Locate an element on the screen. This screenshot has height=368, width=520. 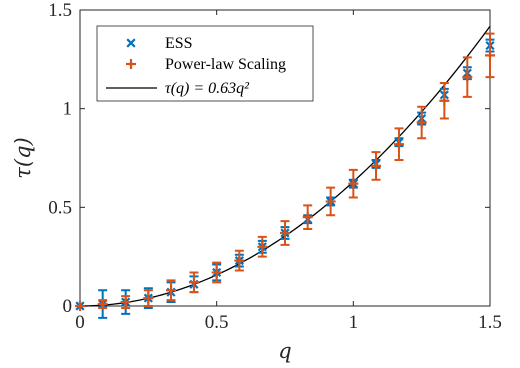
y-axis-label: τ(q) is located at coordinates (23, 157).